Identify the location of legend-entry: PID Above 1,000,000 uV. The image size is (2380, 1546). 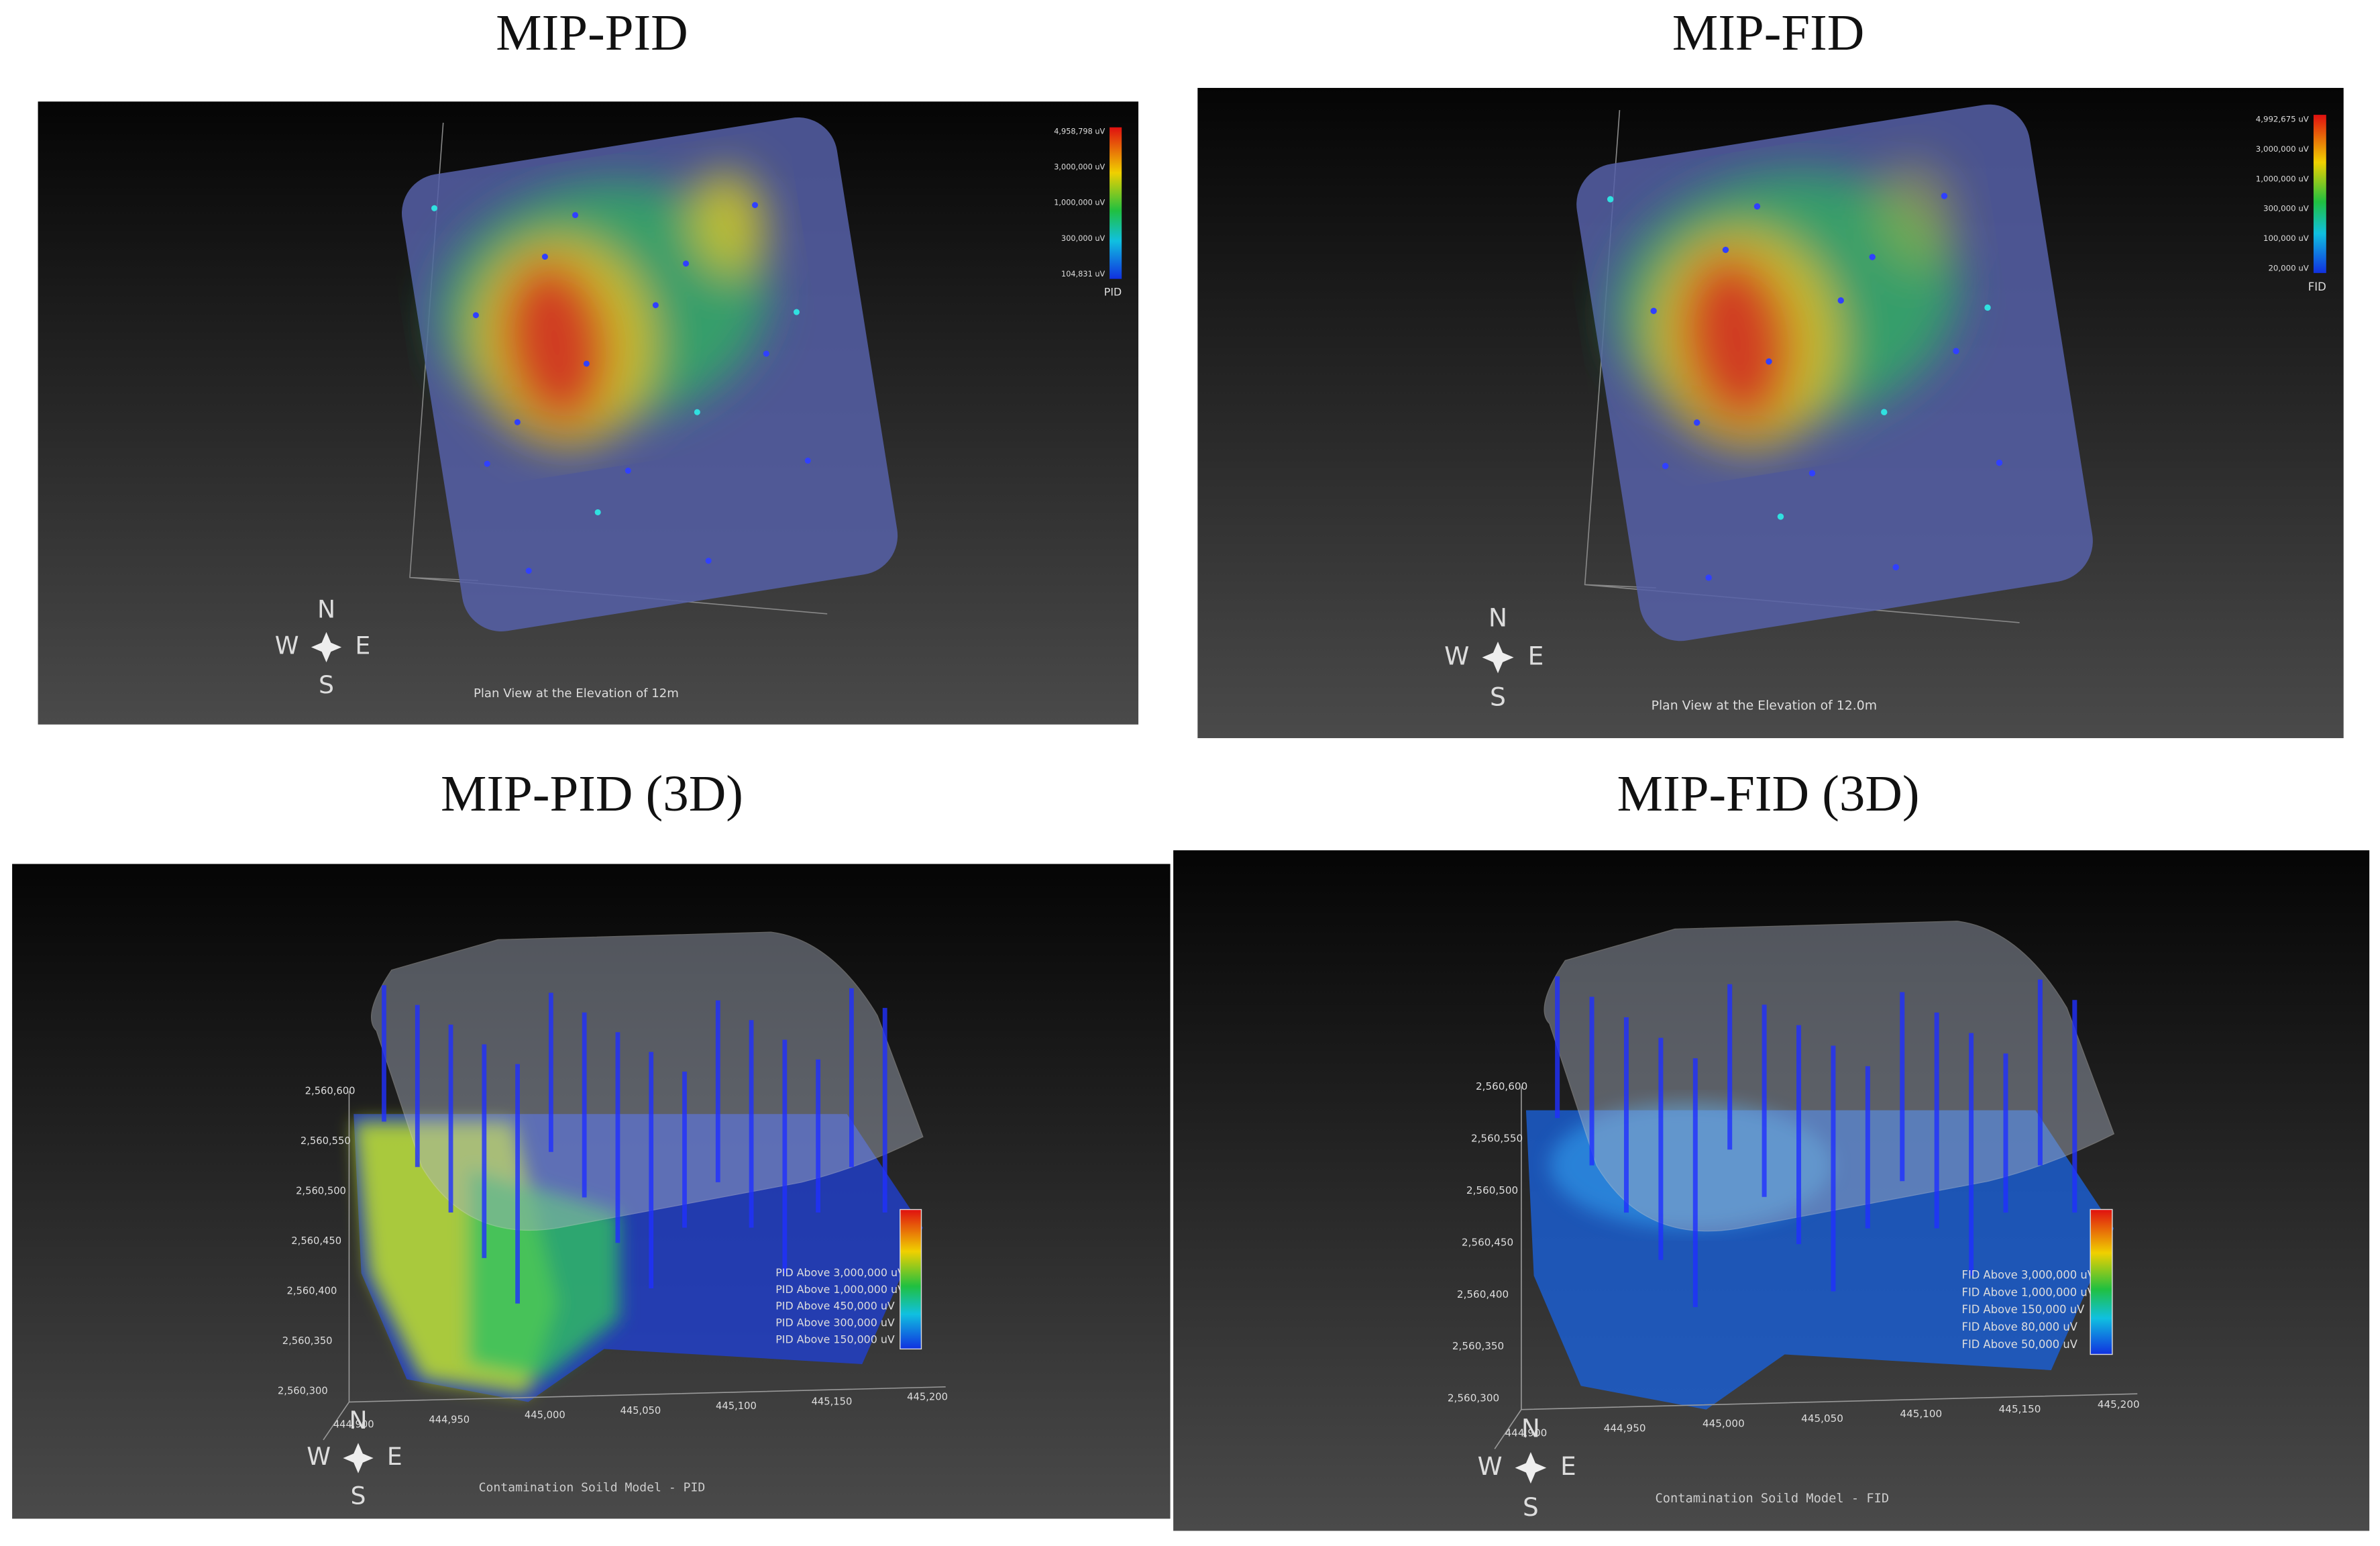
(840, 1289).